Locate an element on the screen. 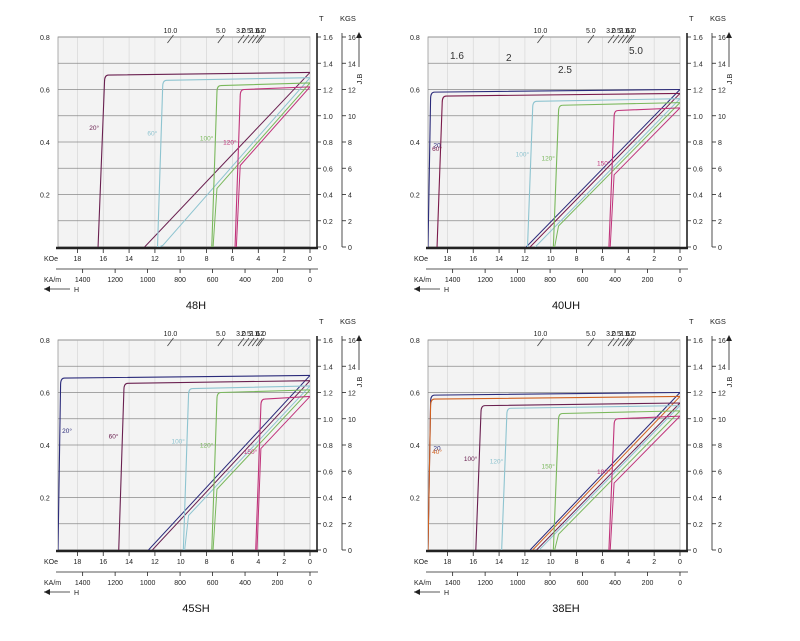 The height and width of the screenshot is (641, 800). kgs-axis-tick-label: 12 is located at coordinates (722, 91).